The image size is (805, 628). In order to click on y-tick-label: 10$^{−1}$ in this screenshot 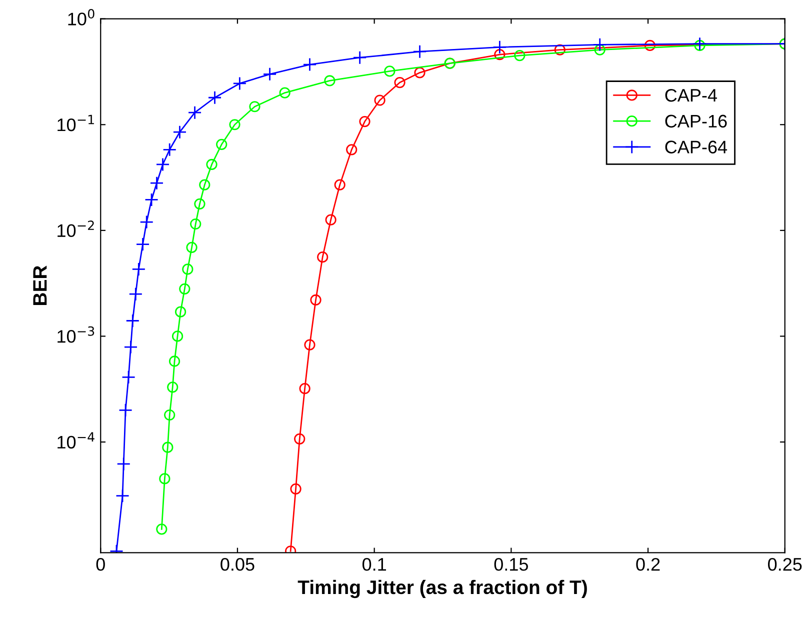, I will do `click(76, 123)`.